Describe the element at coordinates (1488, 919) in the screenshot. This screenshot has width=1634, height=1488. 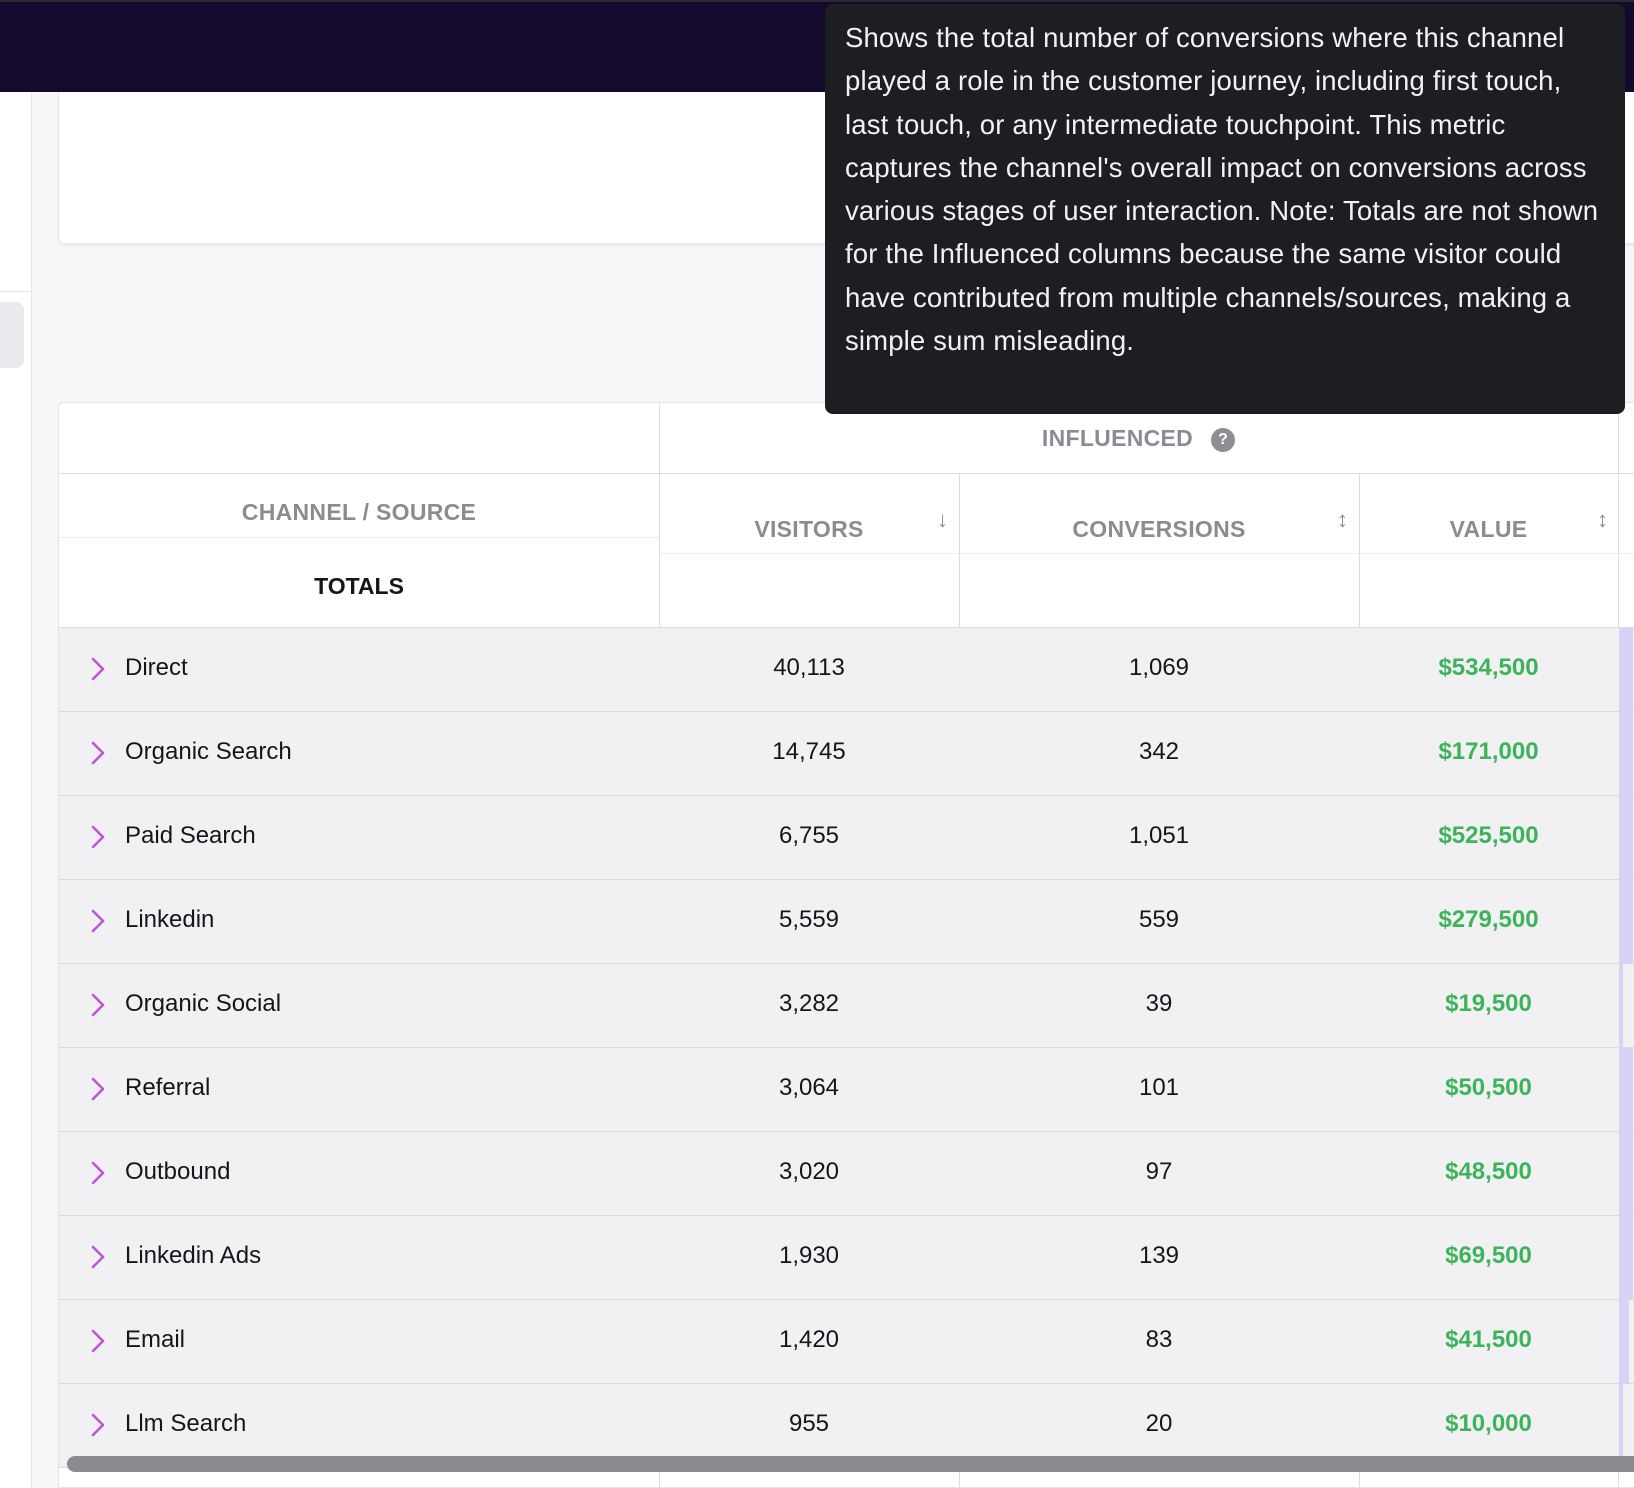
I see `value-amount: $279,500` at that location.